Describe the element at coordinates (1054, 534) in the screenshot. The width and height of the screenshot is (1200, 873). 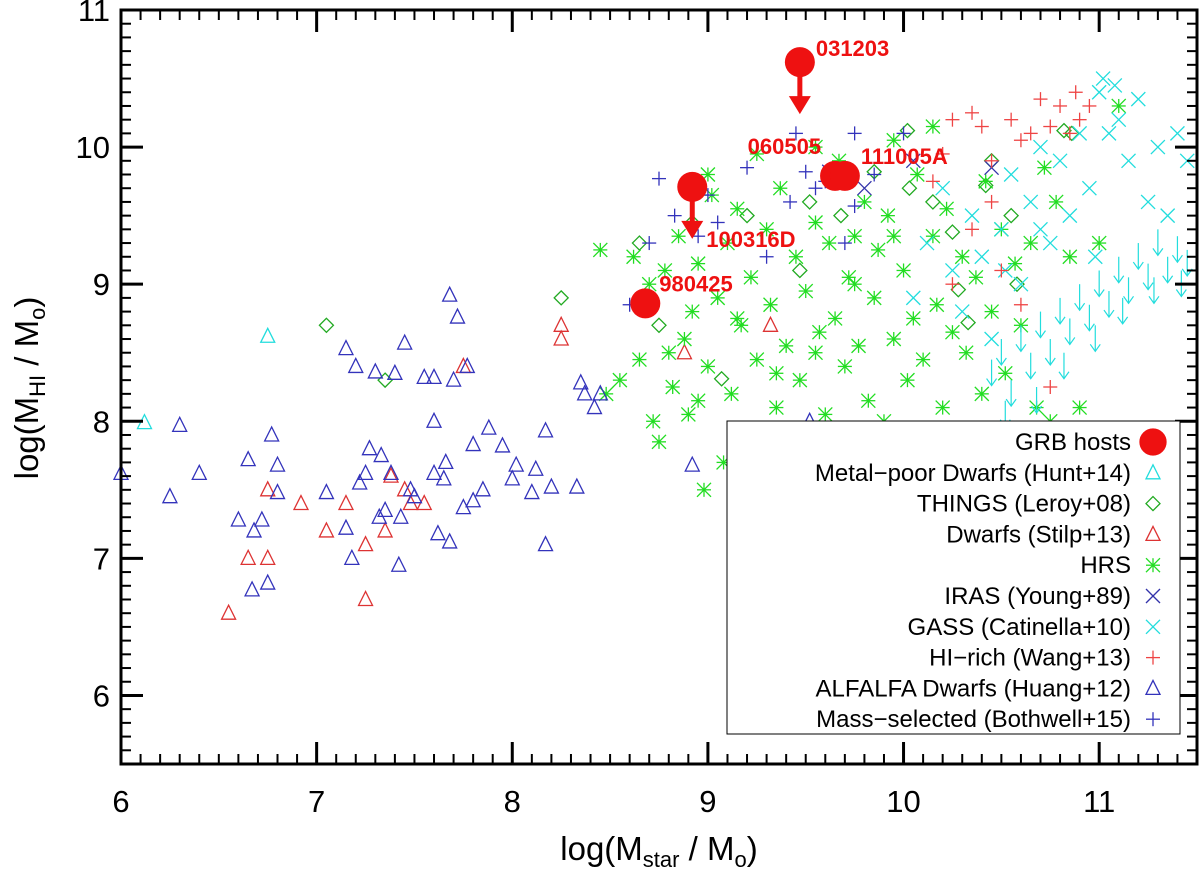
I see `legend-item-stilp: Dwarfs (Stilp+13)` at that location.